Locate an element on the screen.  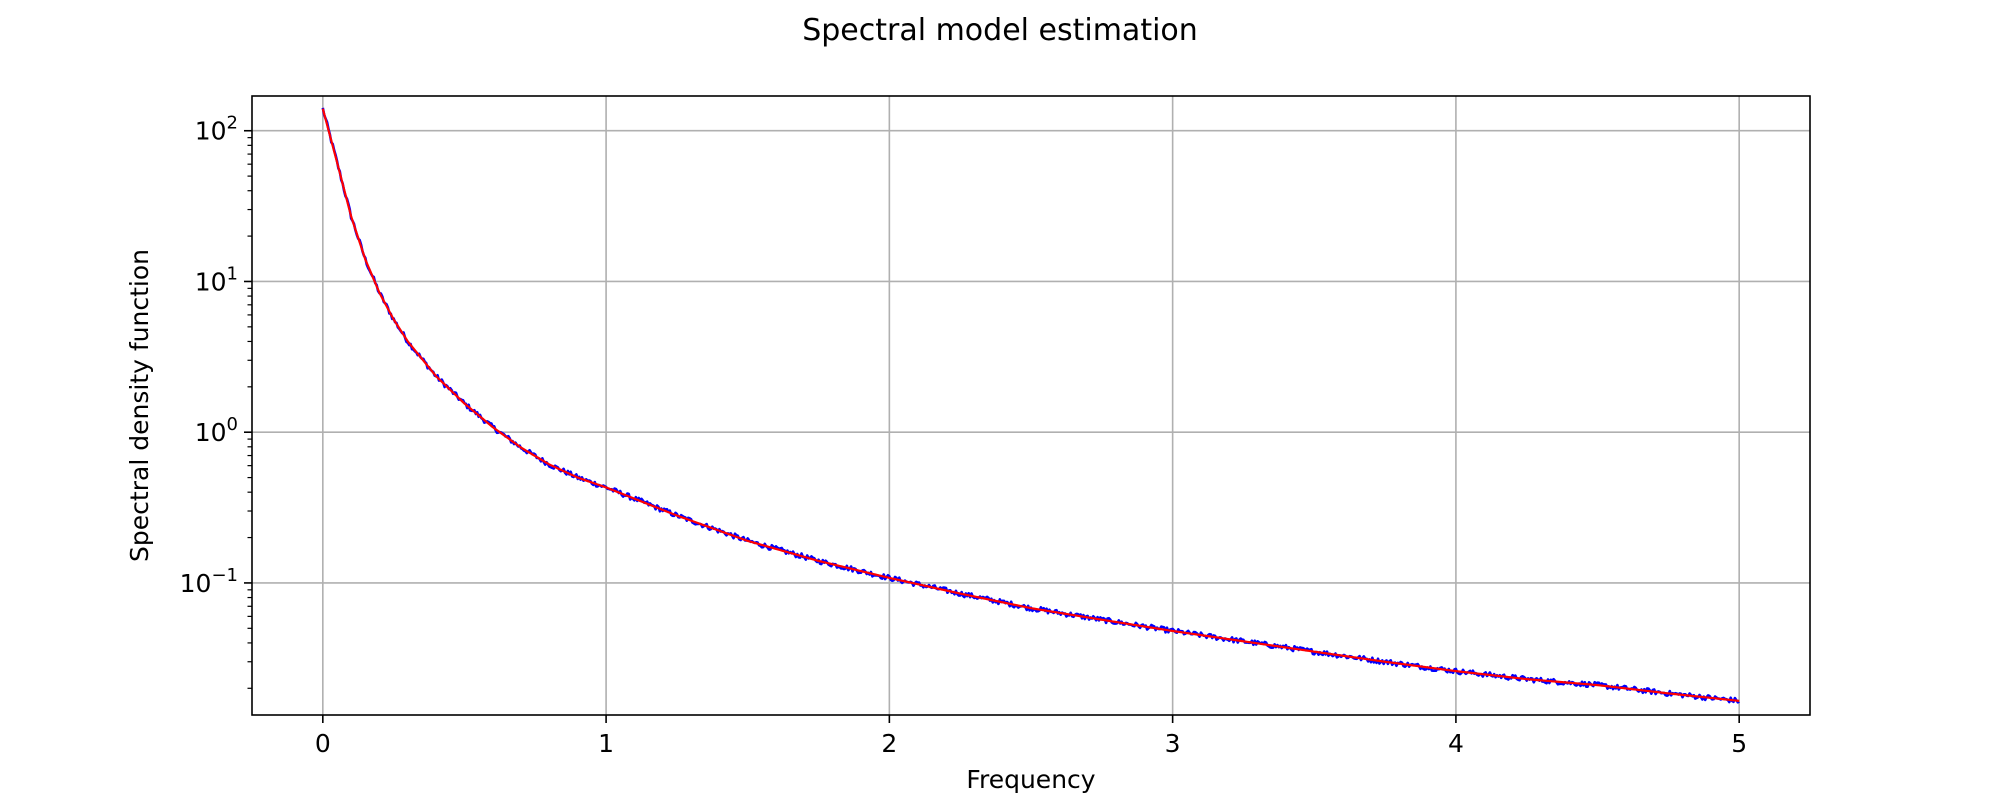
x-tick-label: 4 is located at coordinates (1456, 743).